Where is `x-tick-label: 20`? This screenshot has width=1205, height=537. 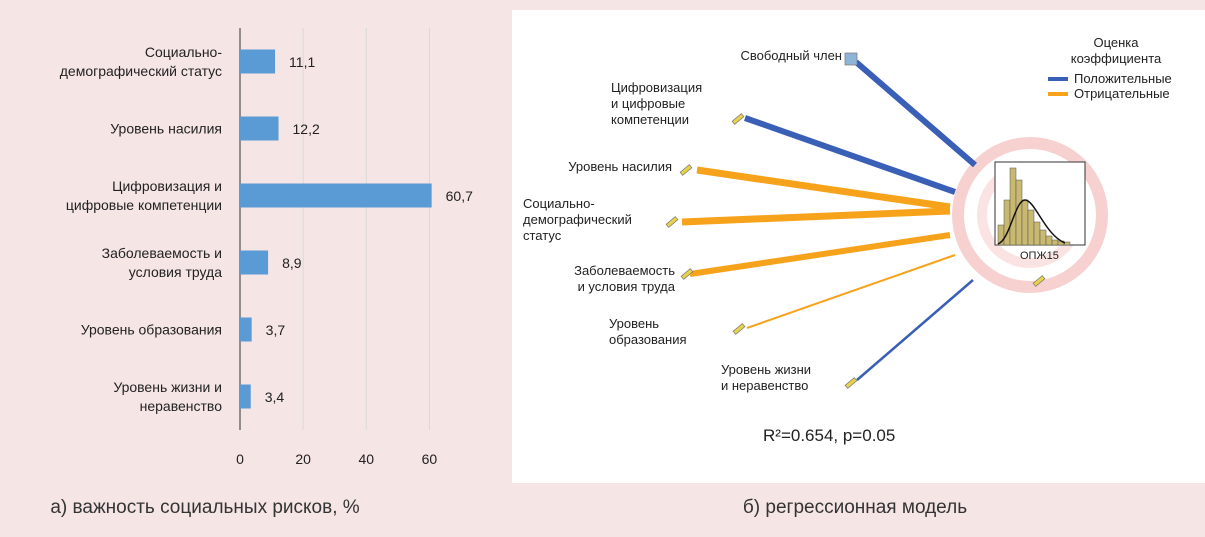 x-tick-label: 20 is located at coordinates (303, 459).